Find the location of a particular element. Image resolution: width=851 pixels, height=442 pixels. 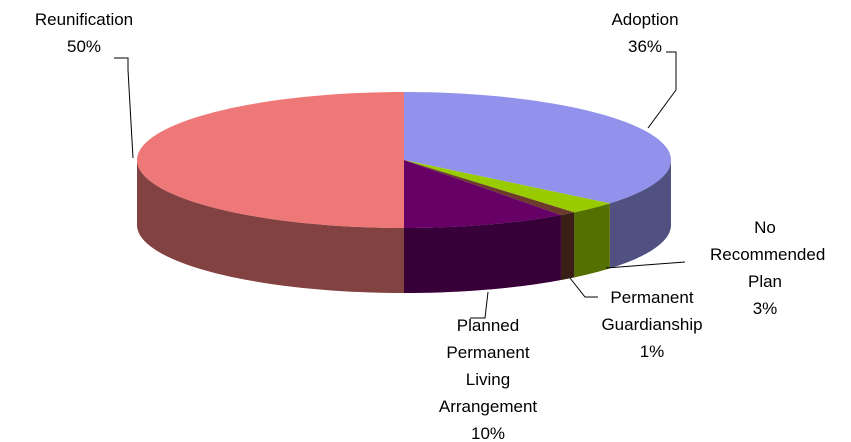

slice-name: Planned Permanent Living Arrangement is located at coordinates (488, 366).